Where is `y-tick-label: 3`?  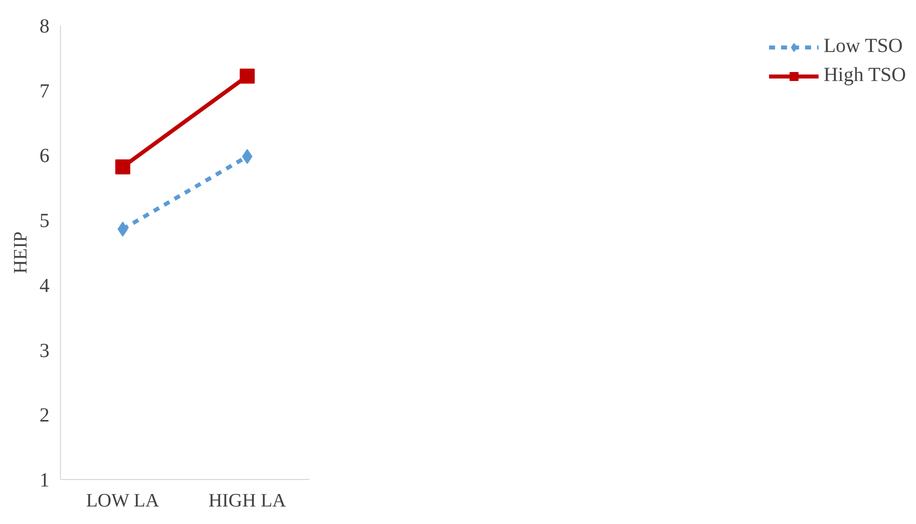
y-tick-label: 3 is located at coordinates (45, 351).